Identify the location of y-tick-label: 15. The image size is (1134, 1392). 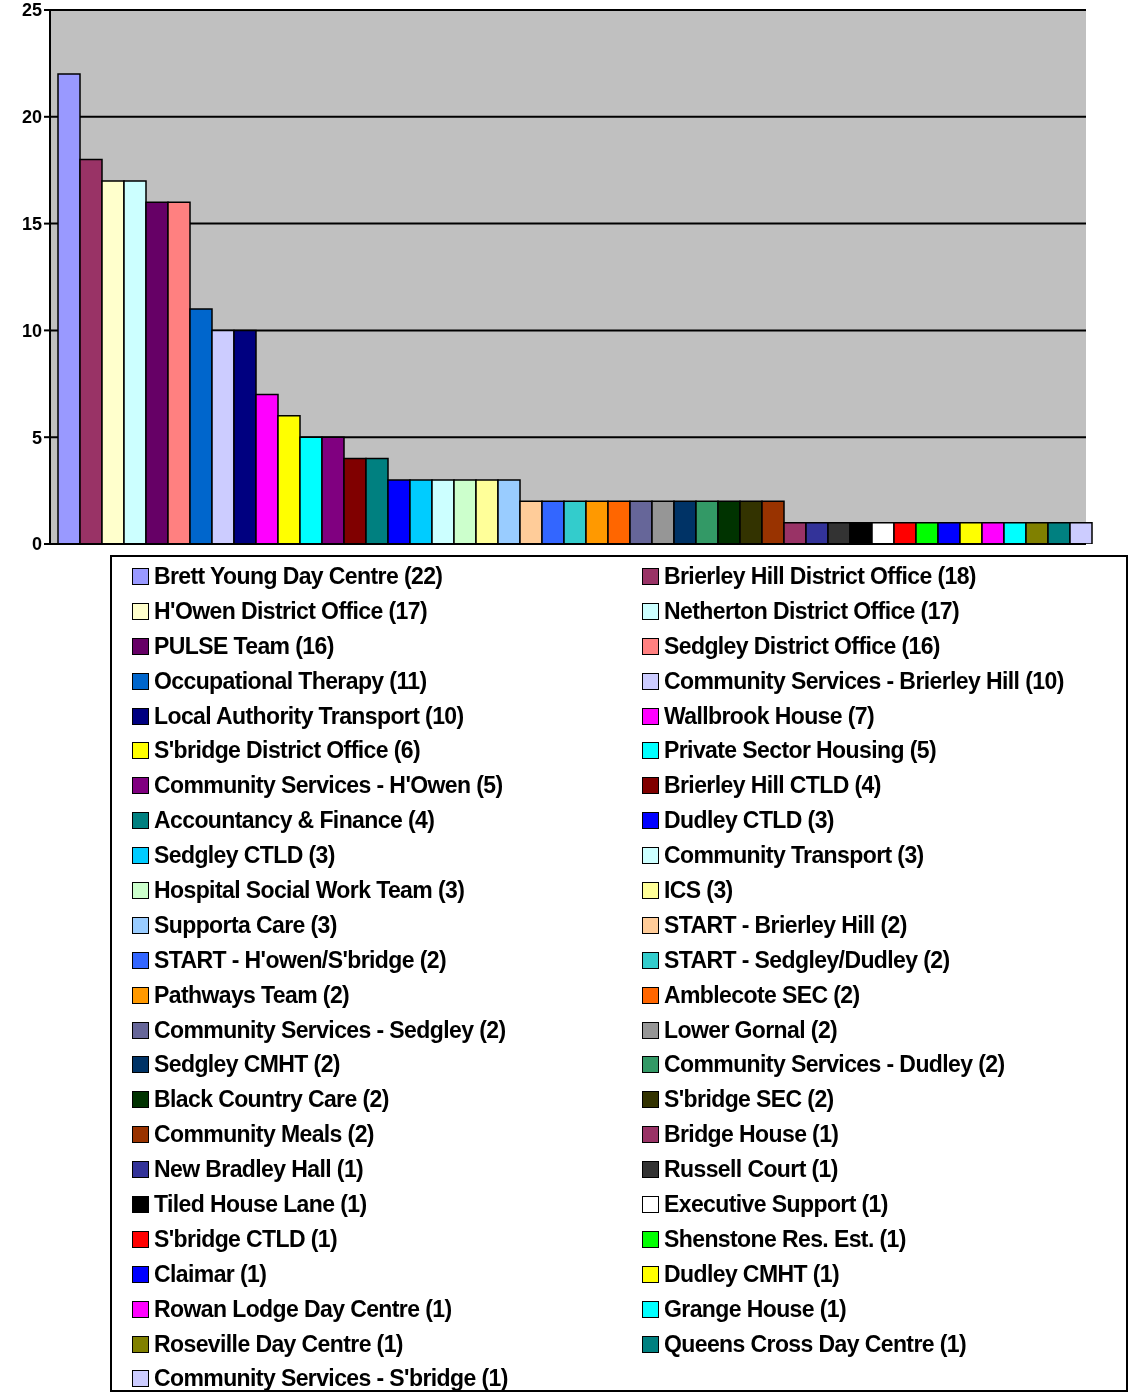
(31, 223).